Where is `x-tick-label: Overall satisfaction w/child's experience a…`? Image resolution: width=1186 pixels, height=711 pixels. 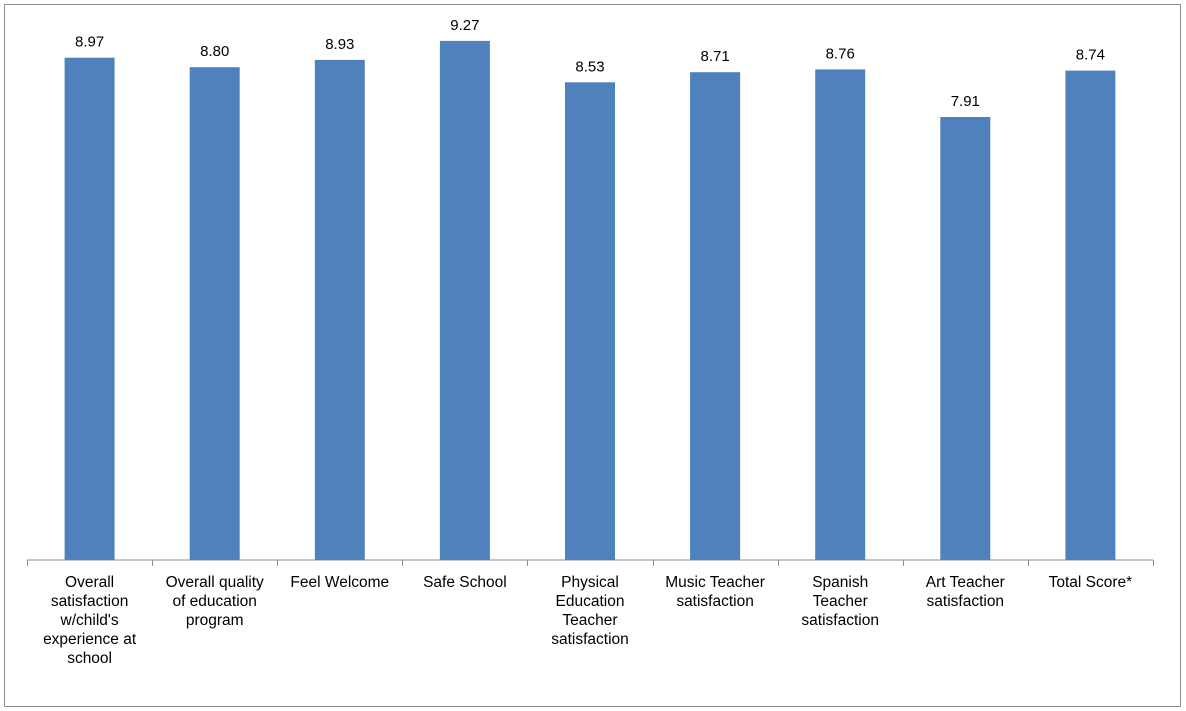
x-tick-label: Overall satisfaction w/child's experience a… is located at coordinates (90, 620).